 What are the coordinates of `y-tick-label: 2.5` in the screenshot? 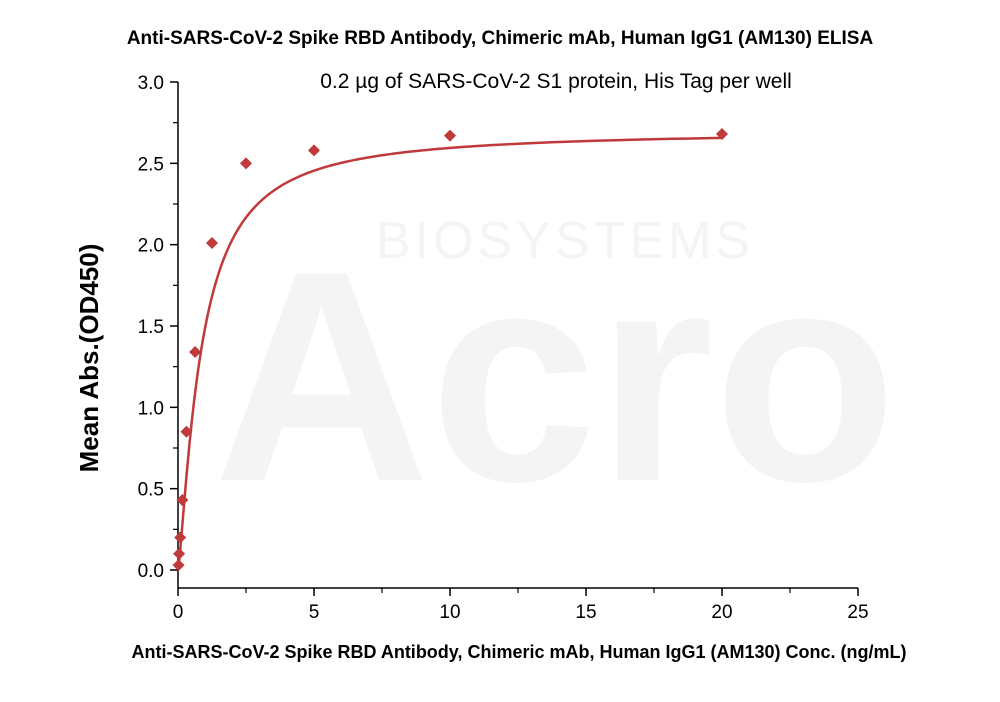 It's located at (151, 164).